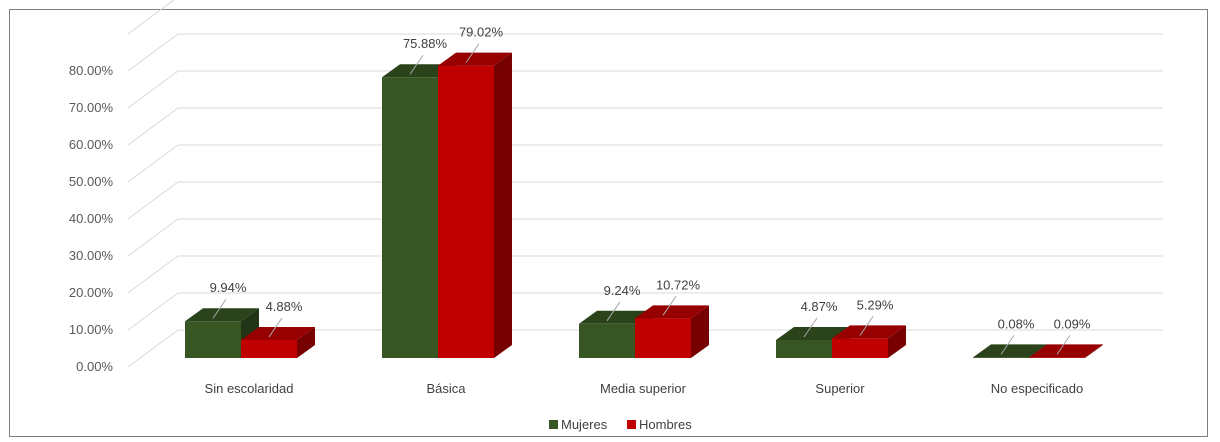 This screenshot has width=1220, height=442. What do you see at coordinates (840, 388) in the screenshot?
I see `category-label: Superior` at bounding box center [840, 388].